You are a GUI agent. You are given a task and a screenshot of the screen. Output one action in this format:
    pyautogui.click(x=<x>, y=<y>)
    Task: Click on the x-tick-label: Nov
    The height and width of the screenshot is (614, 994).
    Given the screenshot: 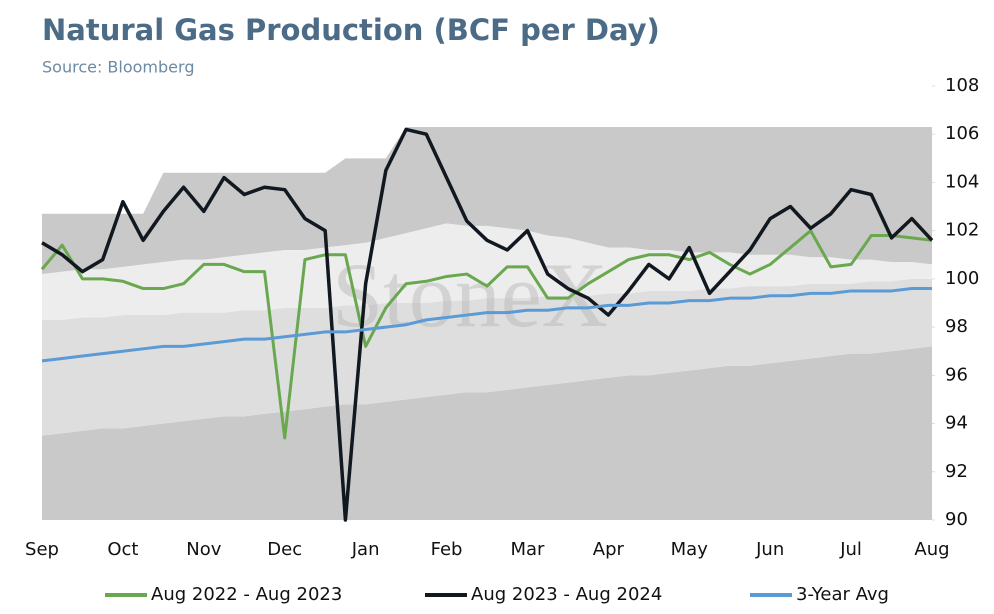 What is the action you would take?
    pyautogui.click(x=203, y=549)
    